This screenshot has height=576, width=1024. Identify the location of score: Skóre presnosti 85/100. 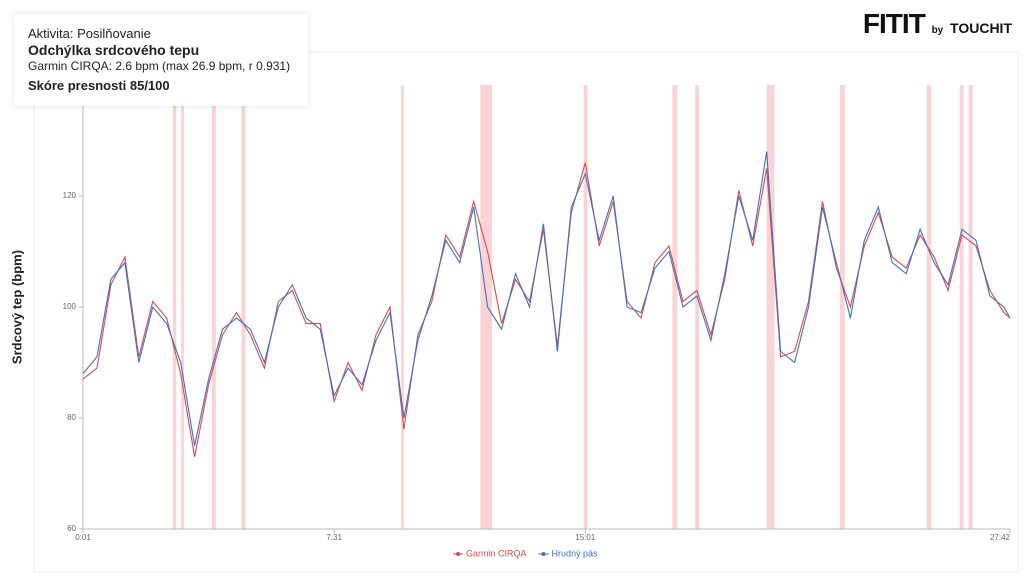
(99, 85).